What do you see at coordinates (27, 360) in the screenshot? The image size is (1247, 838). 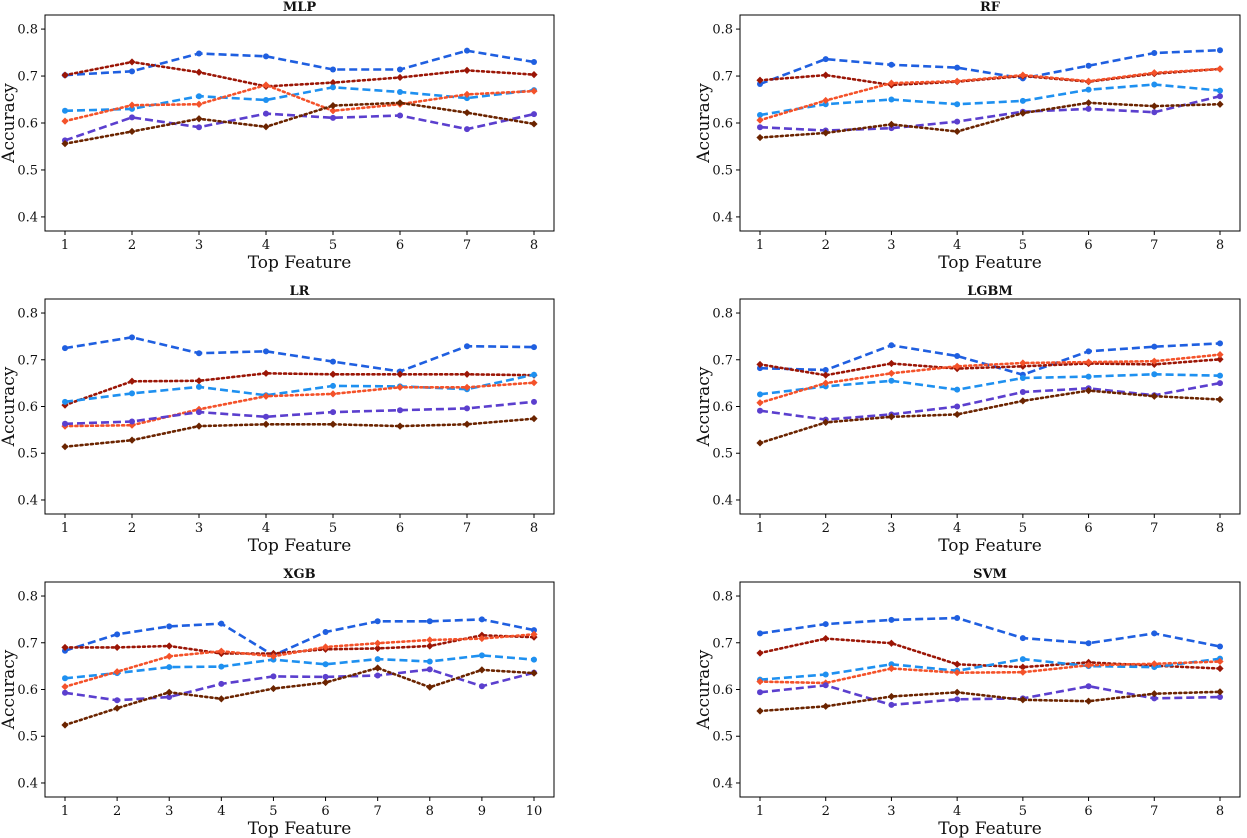 I see `y-tick-label: 0.7` at bounding box center [27, 360].